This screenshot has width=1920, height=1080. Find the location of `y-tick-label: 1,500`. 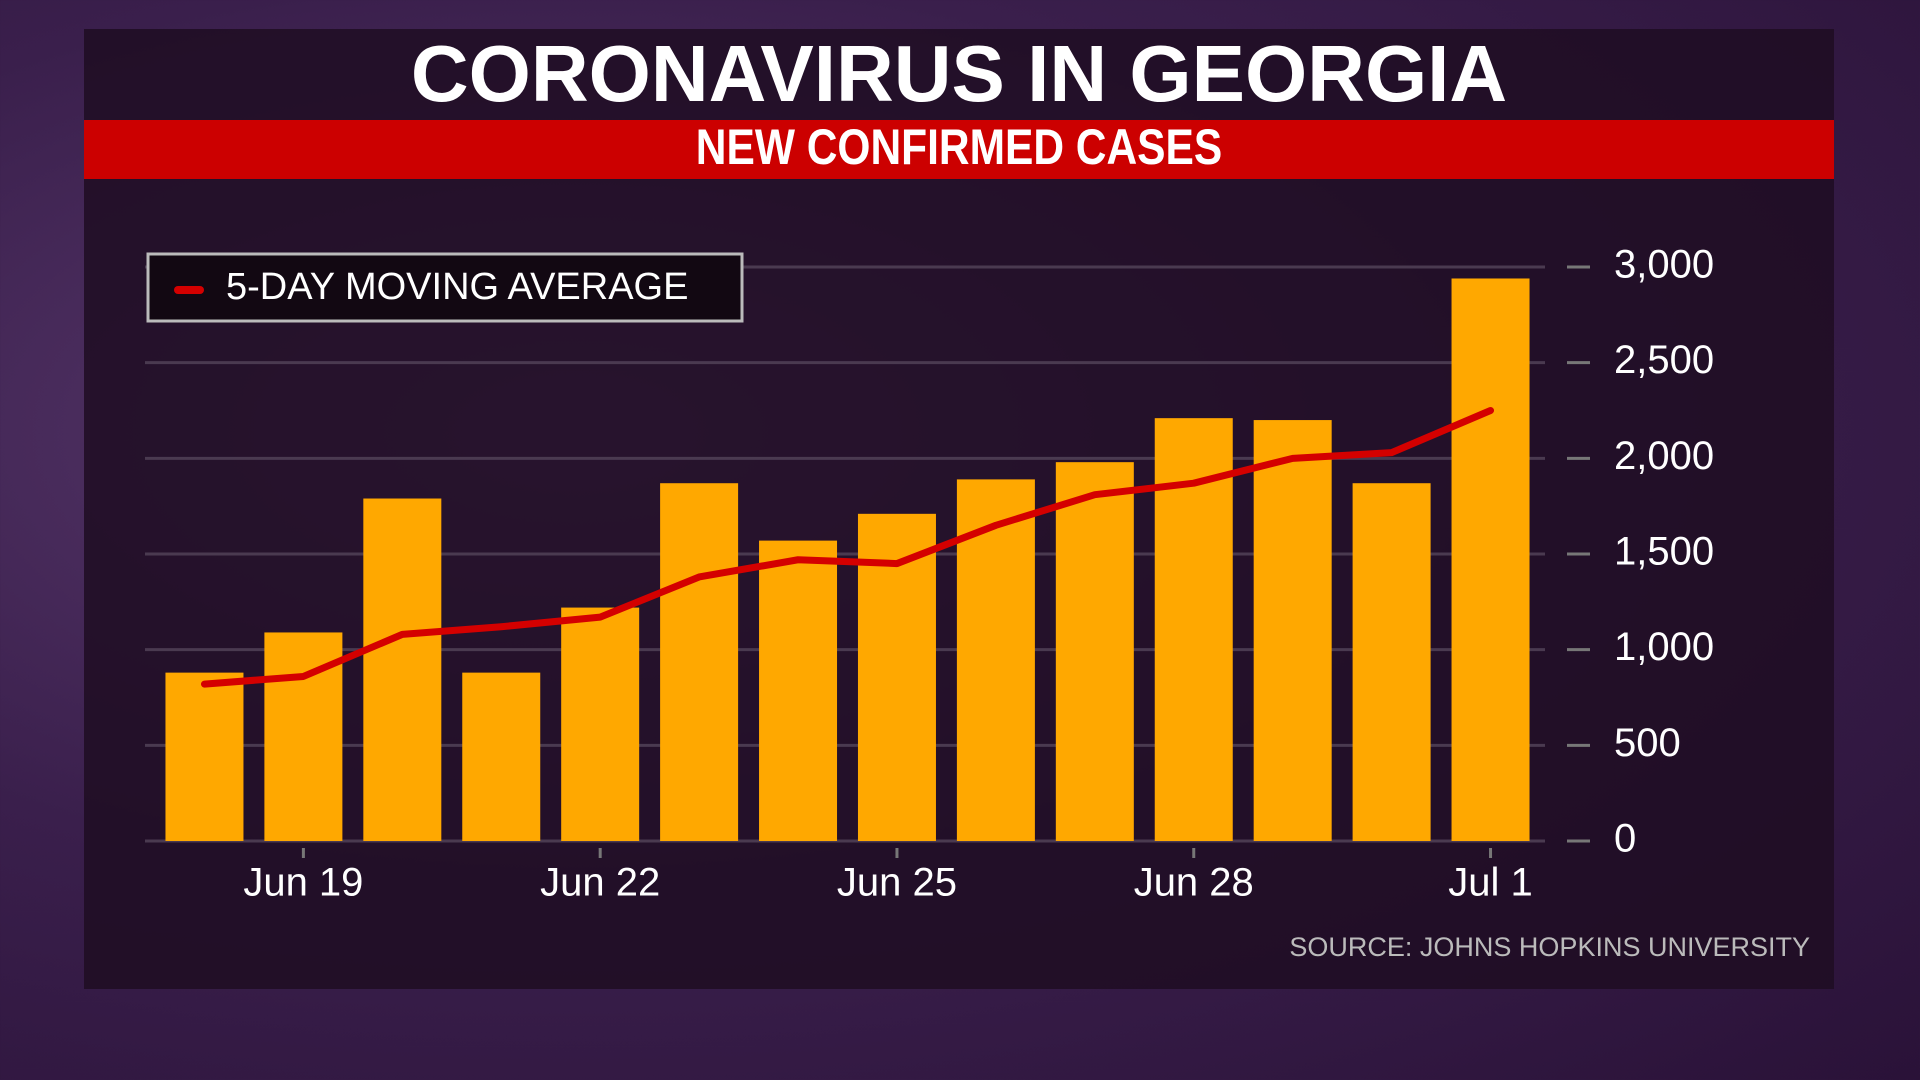

y-tick-label: 1,500 is located at coordinates (1664, 552).